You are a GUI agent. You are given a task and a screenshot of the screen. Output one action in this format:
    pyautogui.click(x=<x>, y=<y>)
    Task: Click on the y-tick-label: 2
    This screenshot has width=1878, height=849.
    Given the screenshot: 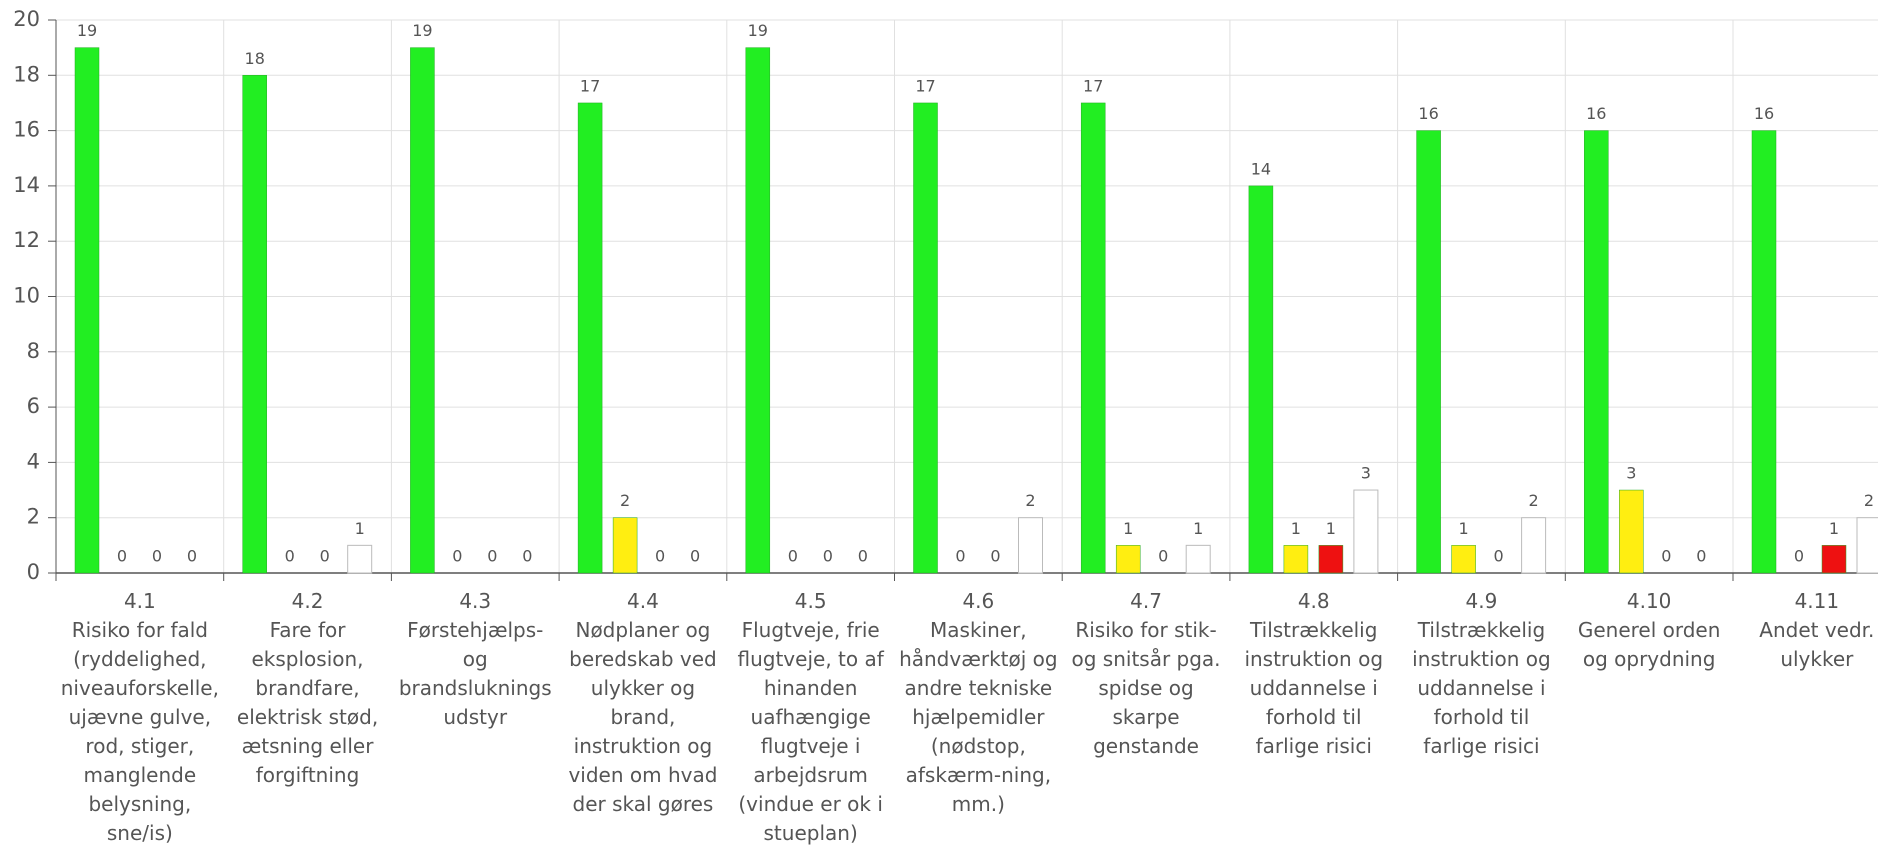 What is the action you would take?
    pyautogui.click(x=33, y=517)
    